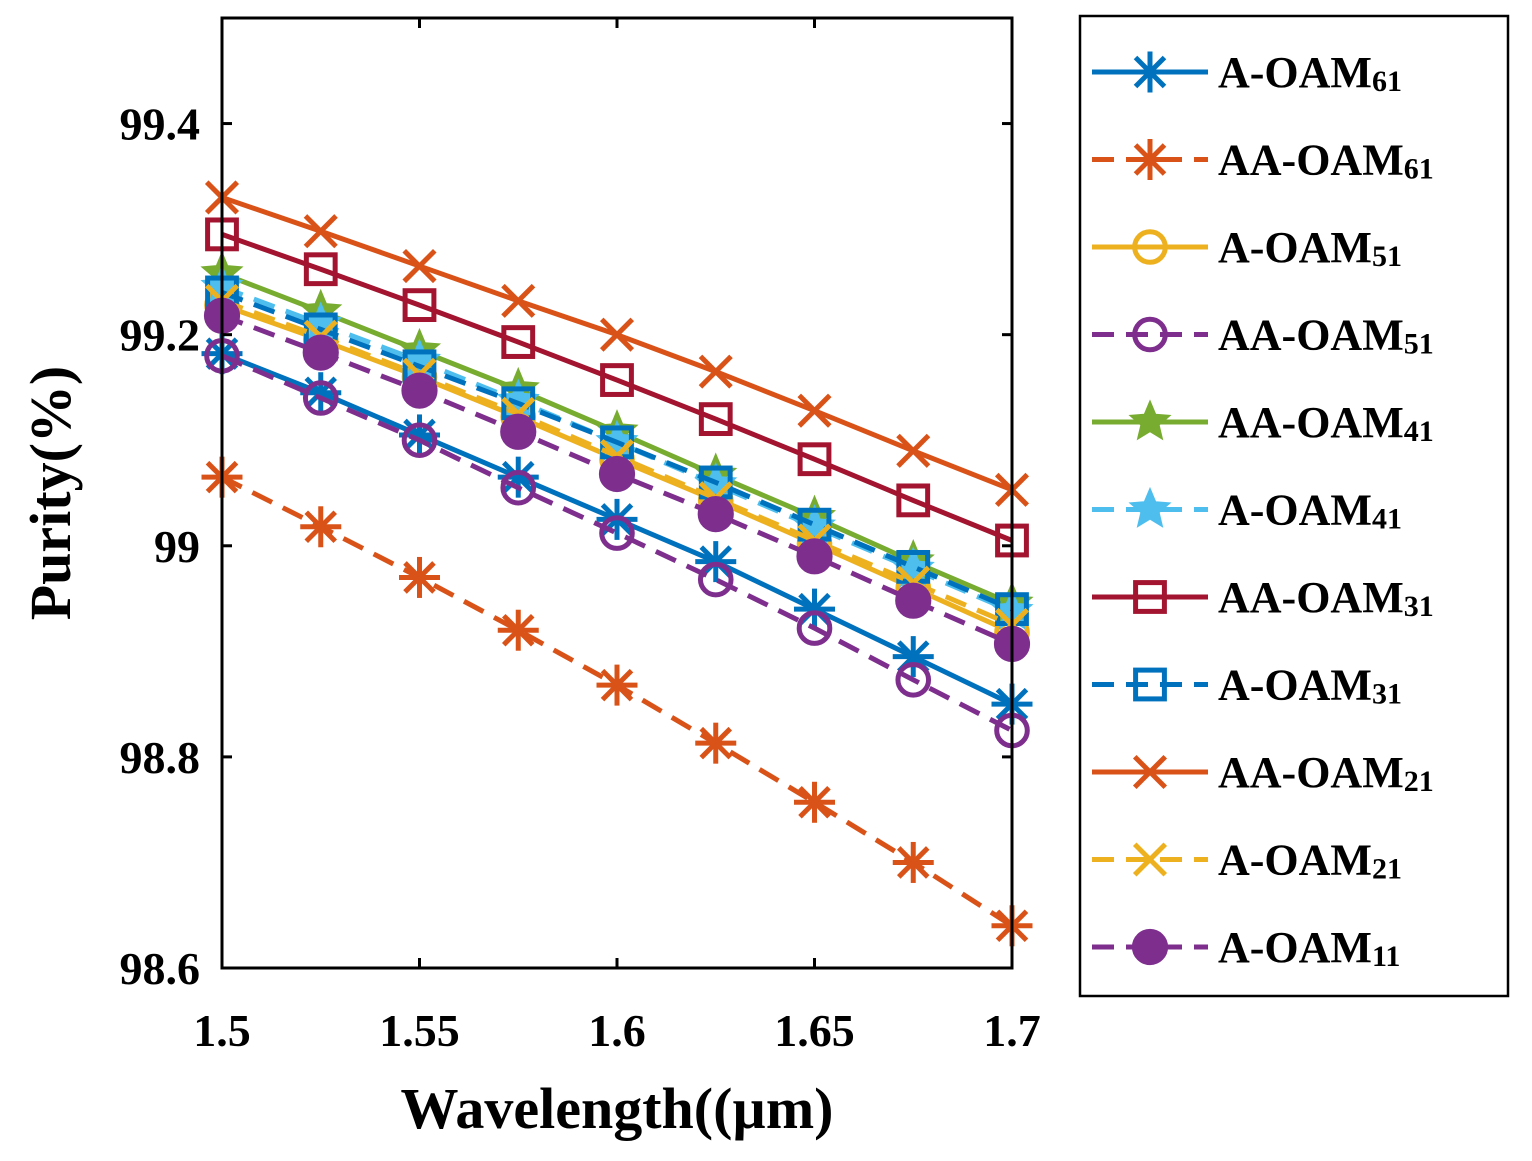 Image resolution: width=1532 pixels, height=1161 pixels. I want to click on legend-item-aa-oam-31: AA-OAM31, so click(1263, 598).